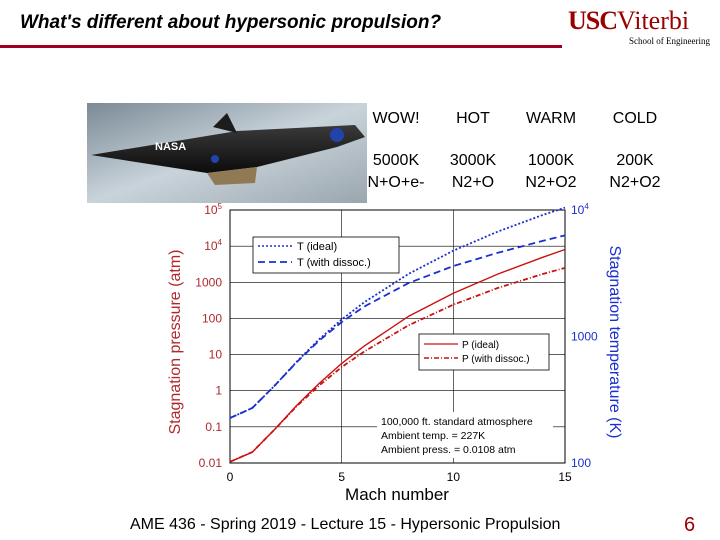 The height and width of the screenshot is (540, 720). Describe the element at coordinates (397, 494) in the screenshot. I see `x-axis-title: Mach number` at that location.